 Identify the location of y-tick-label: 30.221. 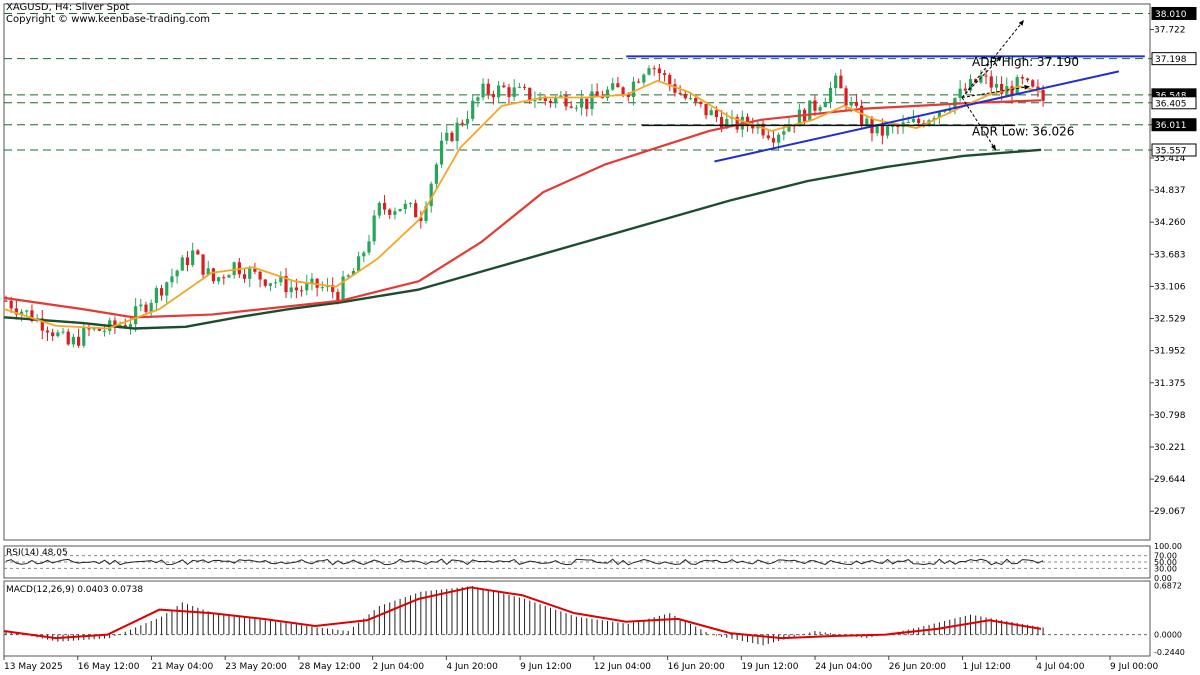
(1170, 448).